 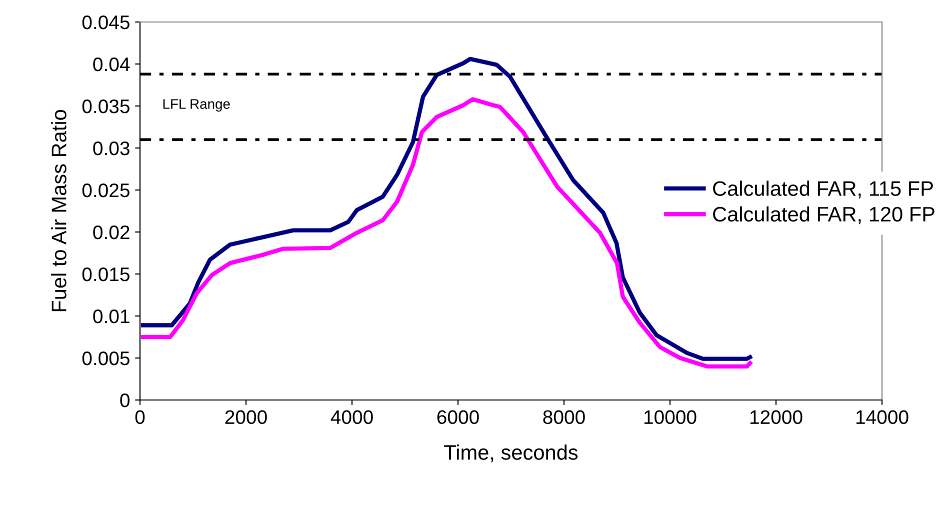 What do you see at coordinates (125, 400) in the screenshot?
I see `y-tick-label: 0` at bounding box center [125, 400].